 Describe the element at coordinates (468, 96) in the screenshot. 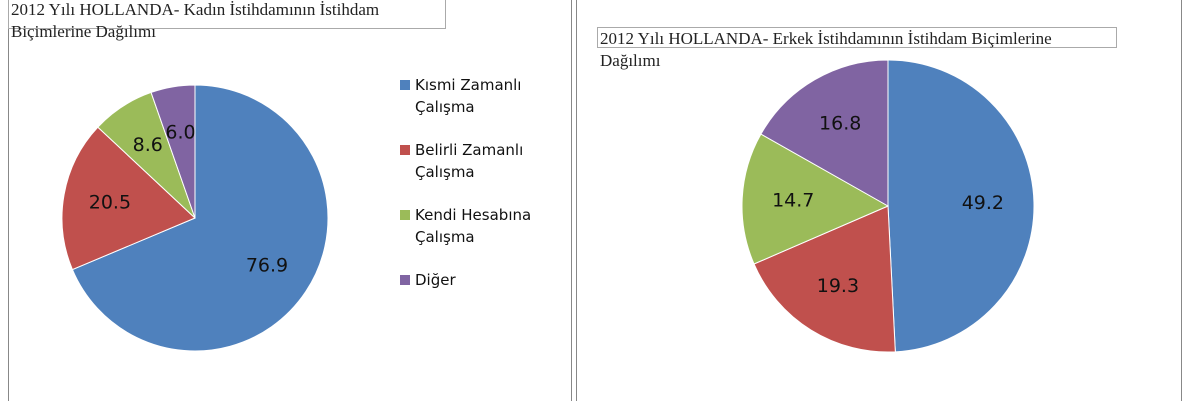

I see `legend-label: Kısmi Zamanlı Çalışma` at that location.